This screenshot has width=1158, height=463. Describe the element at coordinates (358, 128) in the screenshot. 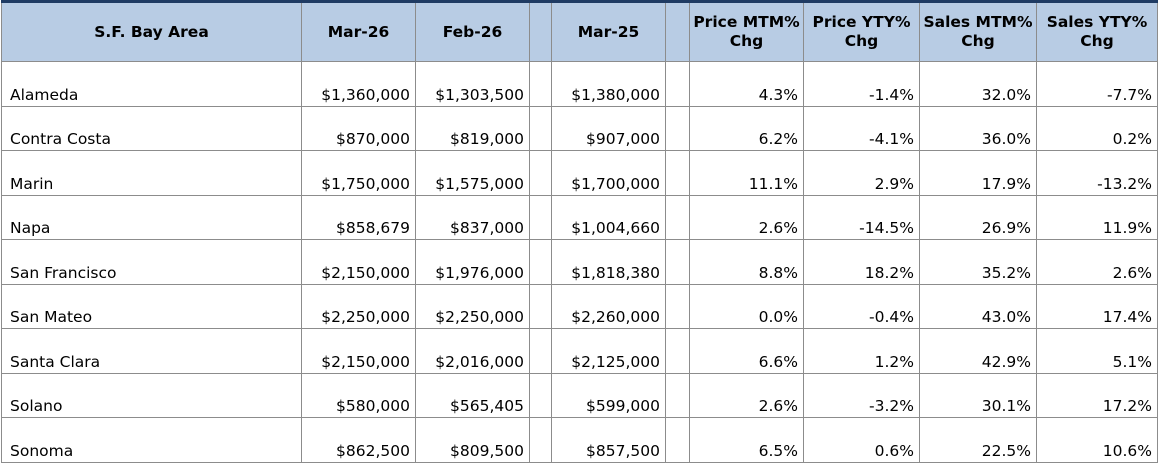

I see `cell-mar26: $870,000` at that location.